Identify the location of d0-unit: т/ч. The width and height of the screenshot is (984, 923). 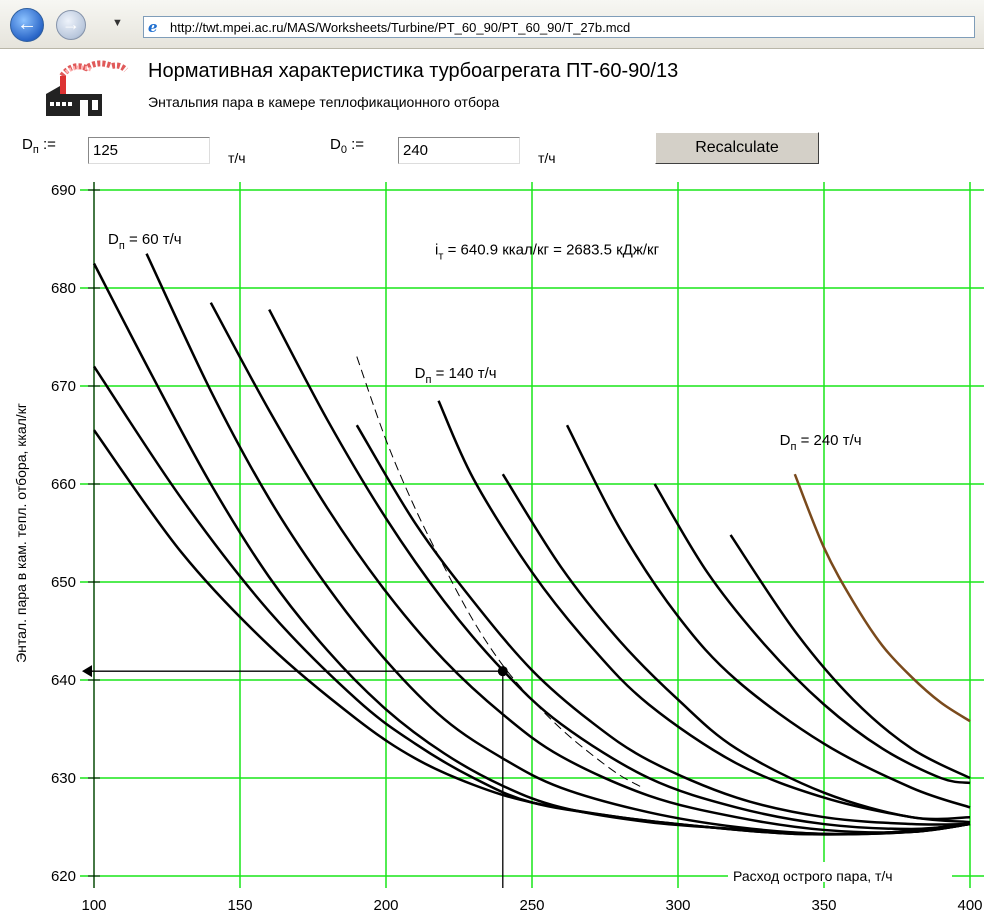
(547, 158).